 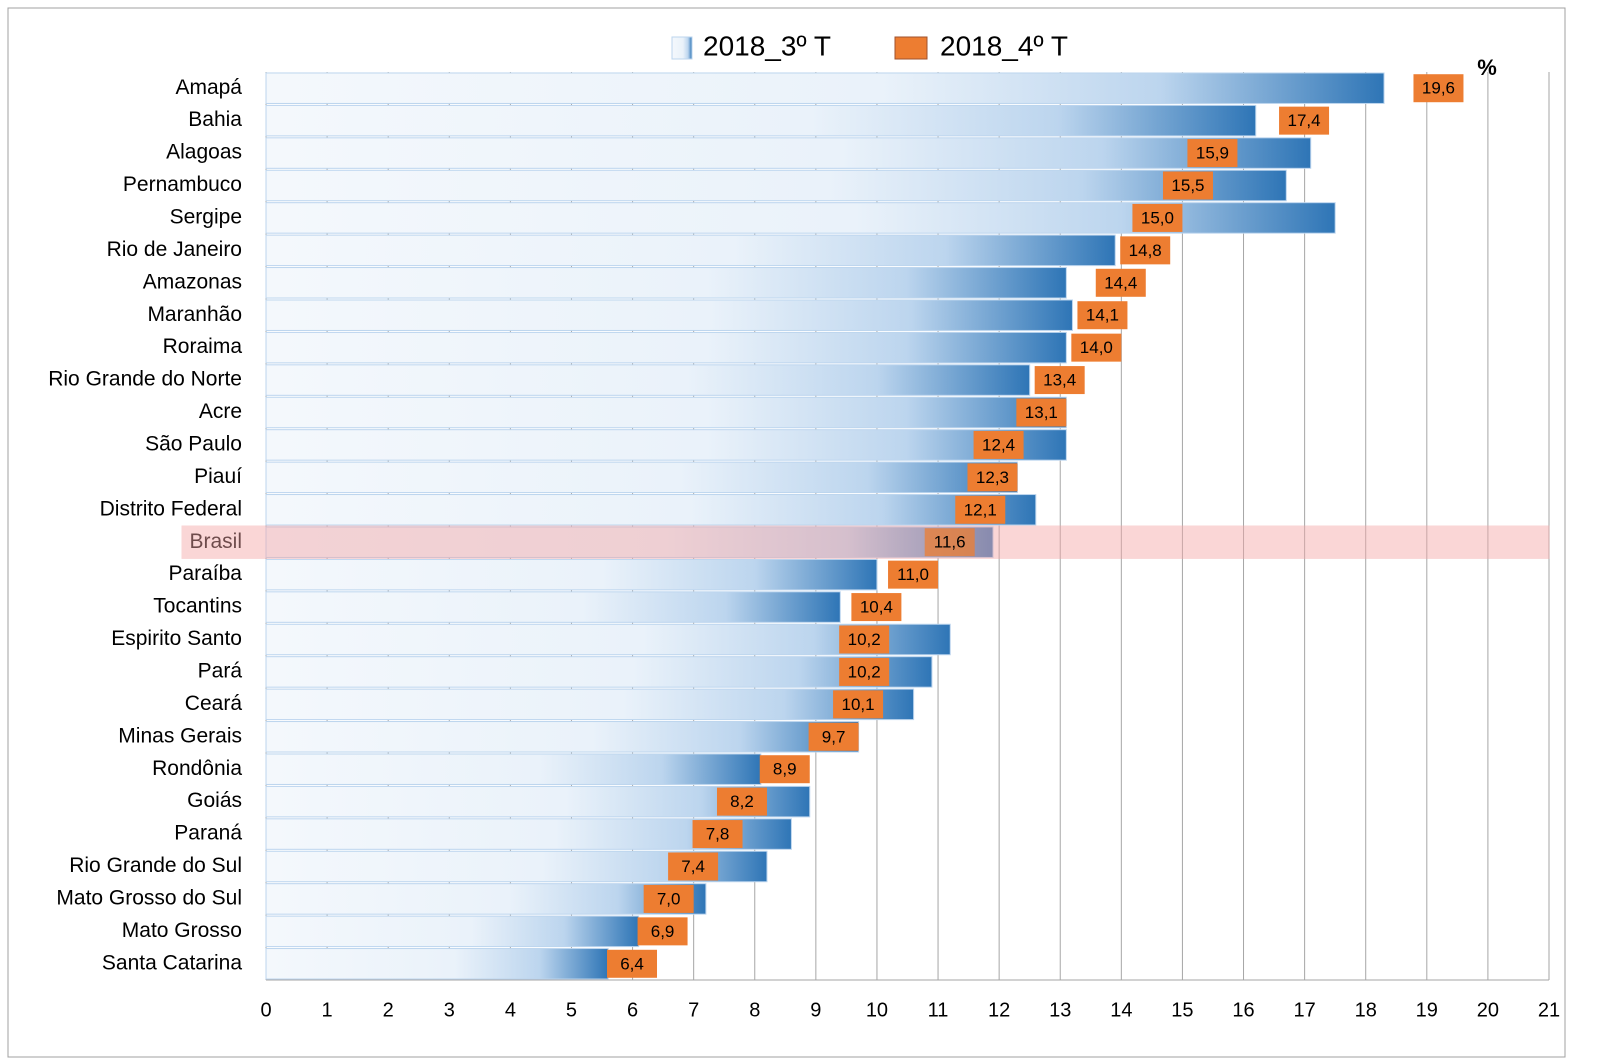 What do you see at coordinates (1487, 67) in the screenshot?
I see `unit-label: %` at bounding box center [1487, 67].